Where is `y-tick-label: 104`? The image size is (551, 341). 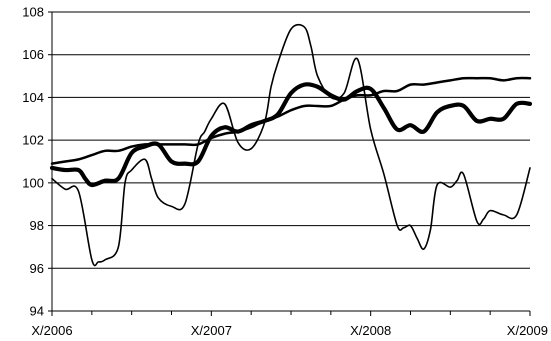 y-tick-label: 104 is located at coordinates (33, 97).